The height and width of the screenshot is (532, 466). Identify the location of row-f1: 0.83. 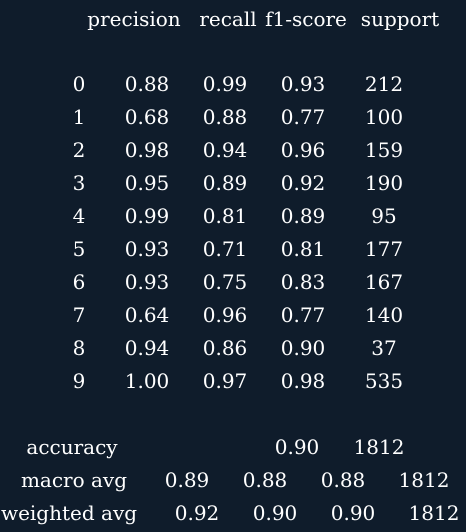
(303, 282).